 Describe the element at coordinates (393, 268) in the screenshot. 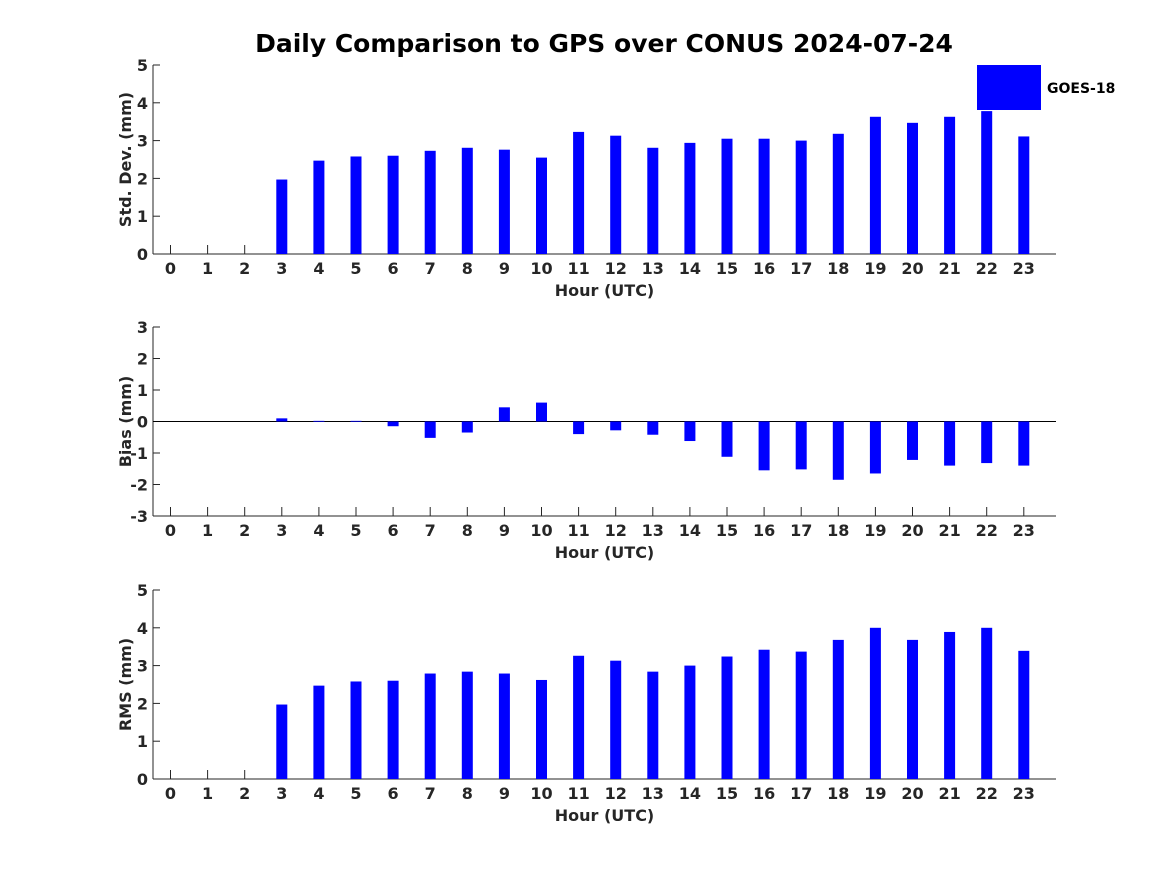

I see `std-x-tick-label: 6` at that location.